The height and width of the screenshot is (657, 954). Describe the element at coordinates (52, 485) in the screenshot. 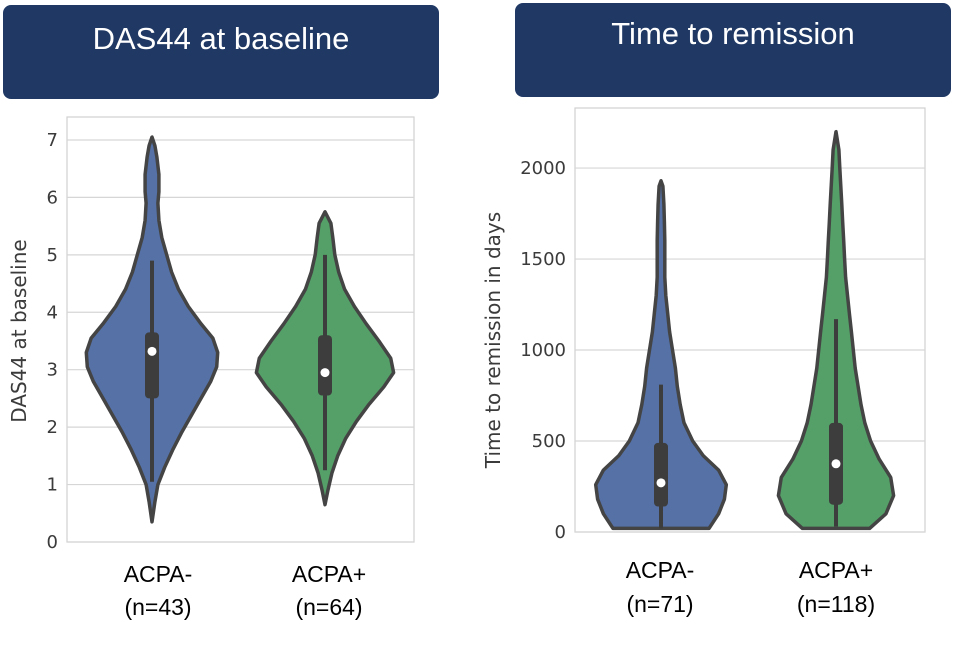

I see `y-tick-label-left-1: 1` at that location.